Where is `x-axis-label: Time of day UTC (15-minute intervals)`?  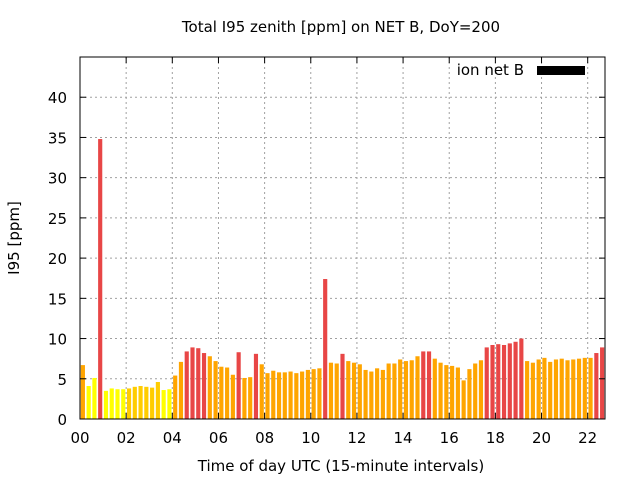 x-axis-label: Time of day UTC (15-minute intervals) is located at coordinates (340, 466).